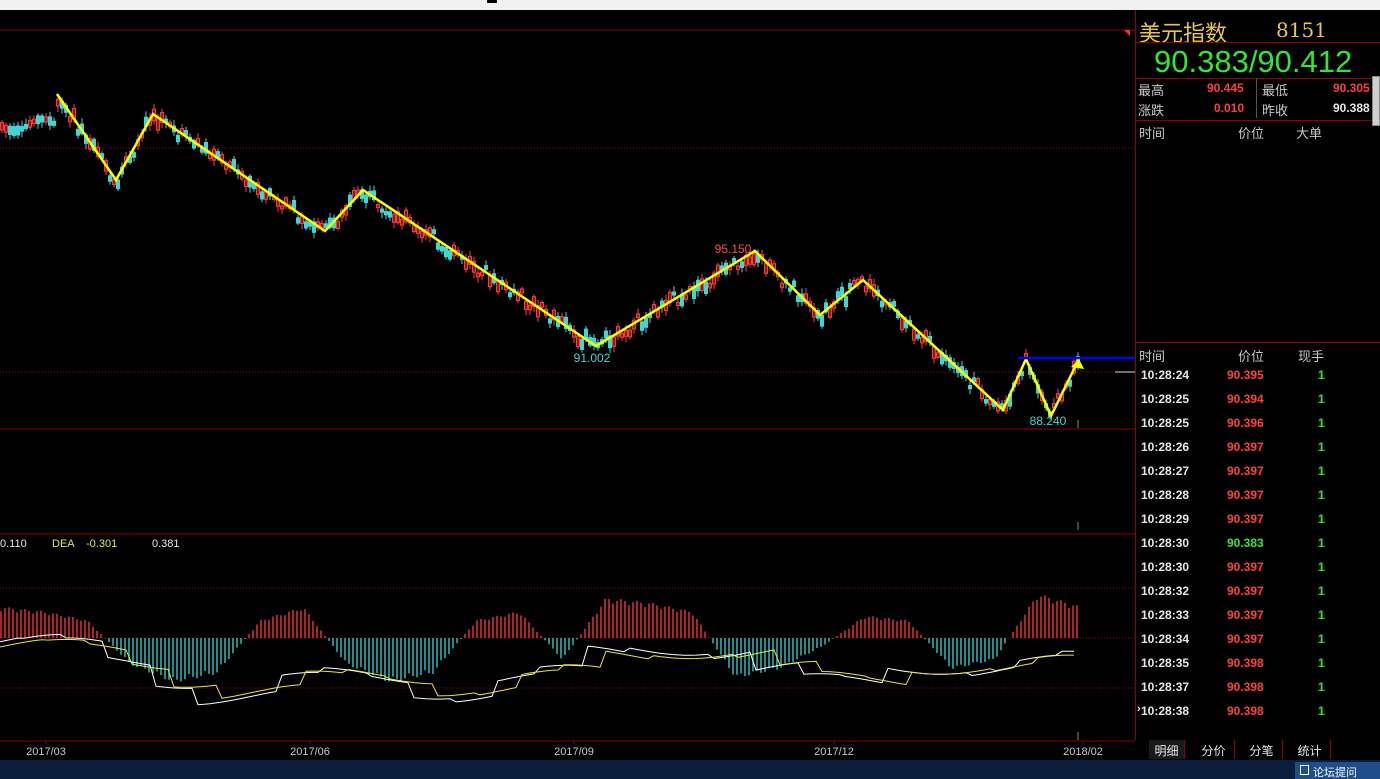 This screenshot has height=779, width=1380. Describe the element at coordinates (1165, 639) in the screenshot. I see `tick-time: 10:28:34` at that location.